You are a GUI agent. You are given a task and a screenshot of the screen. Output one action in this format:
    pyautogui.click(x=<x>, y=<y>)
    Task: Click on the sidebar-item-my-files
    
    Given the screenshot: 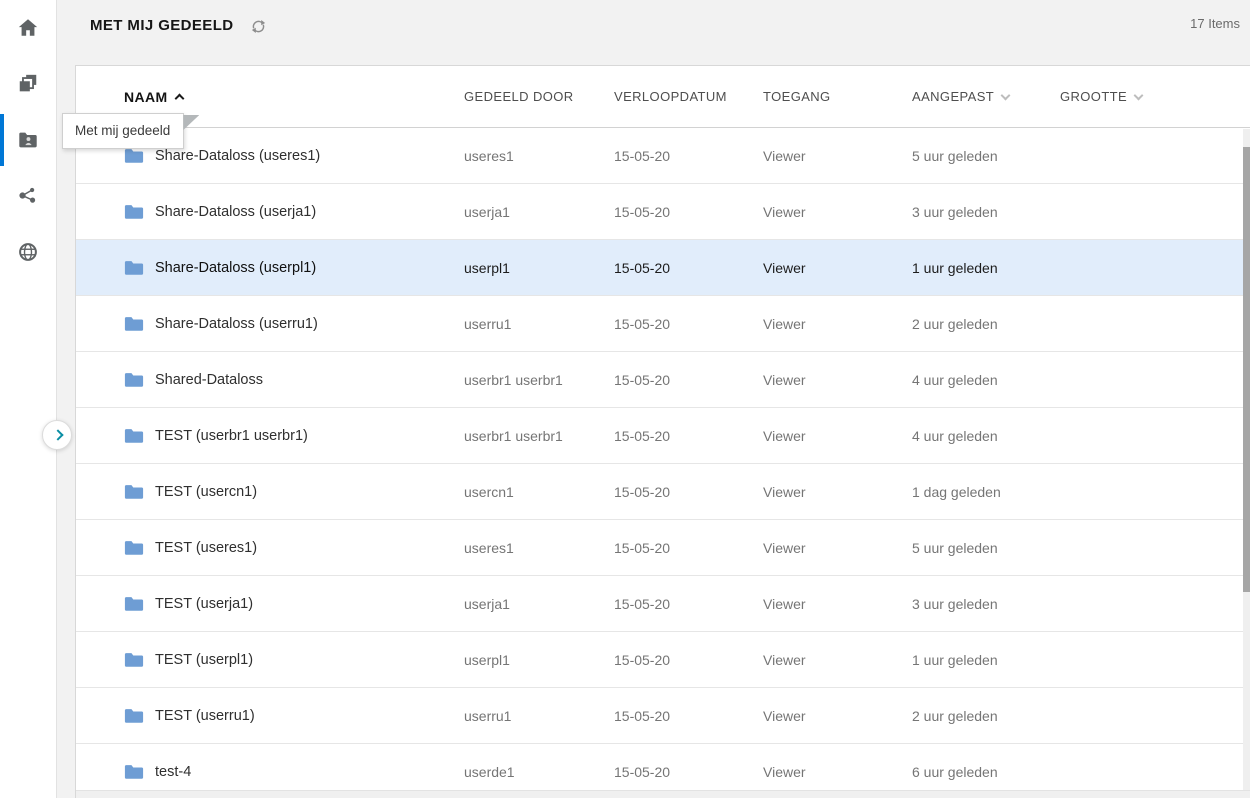 What is the action you would take?
    pyautogui.click(x=28, y=84)
    